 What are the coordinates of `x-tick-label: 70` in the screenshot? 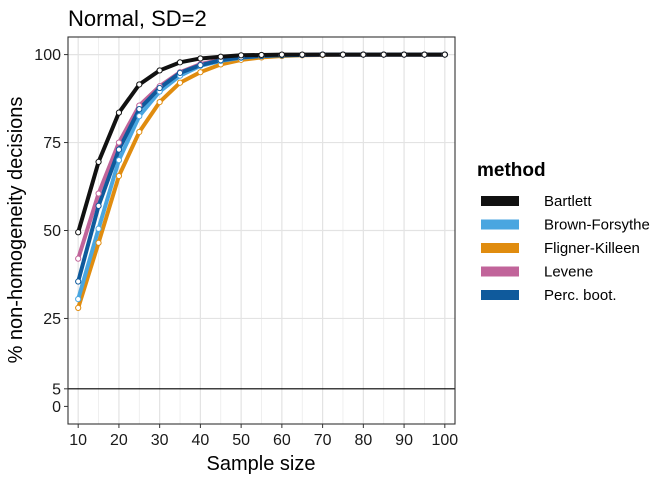 It's located at (323, 440).